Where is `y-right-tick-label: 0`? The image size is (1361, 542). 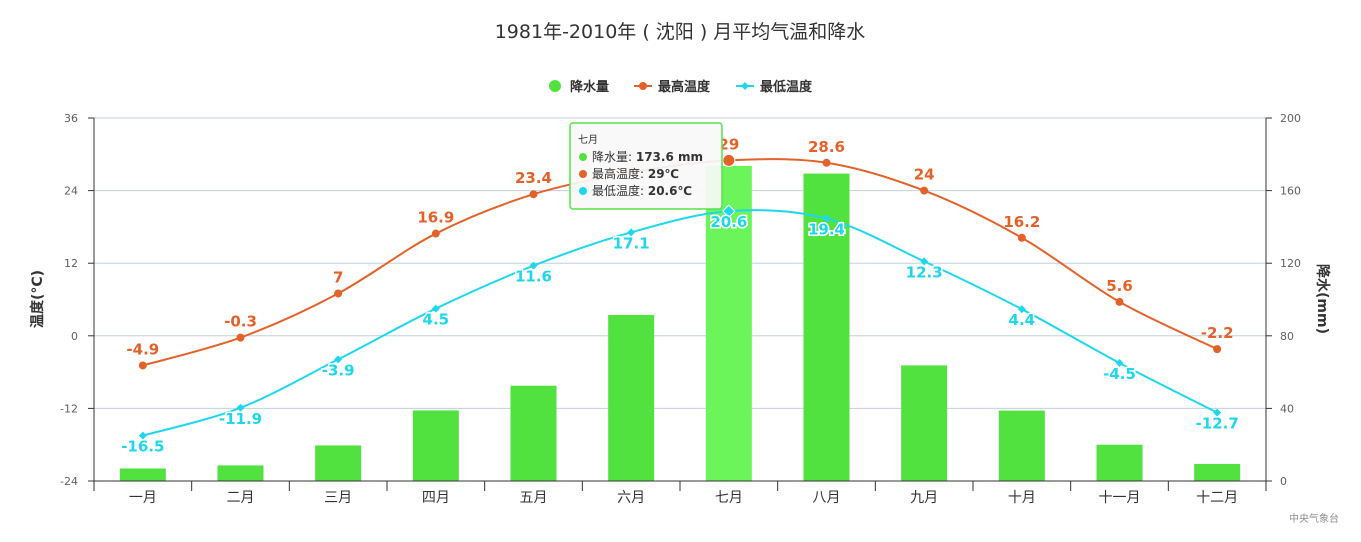
y-right-tick-label: 0 is located at coordinates (1283, 481).